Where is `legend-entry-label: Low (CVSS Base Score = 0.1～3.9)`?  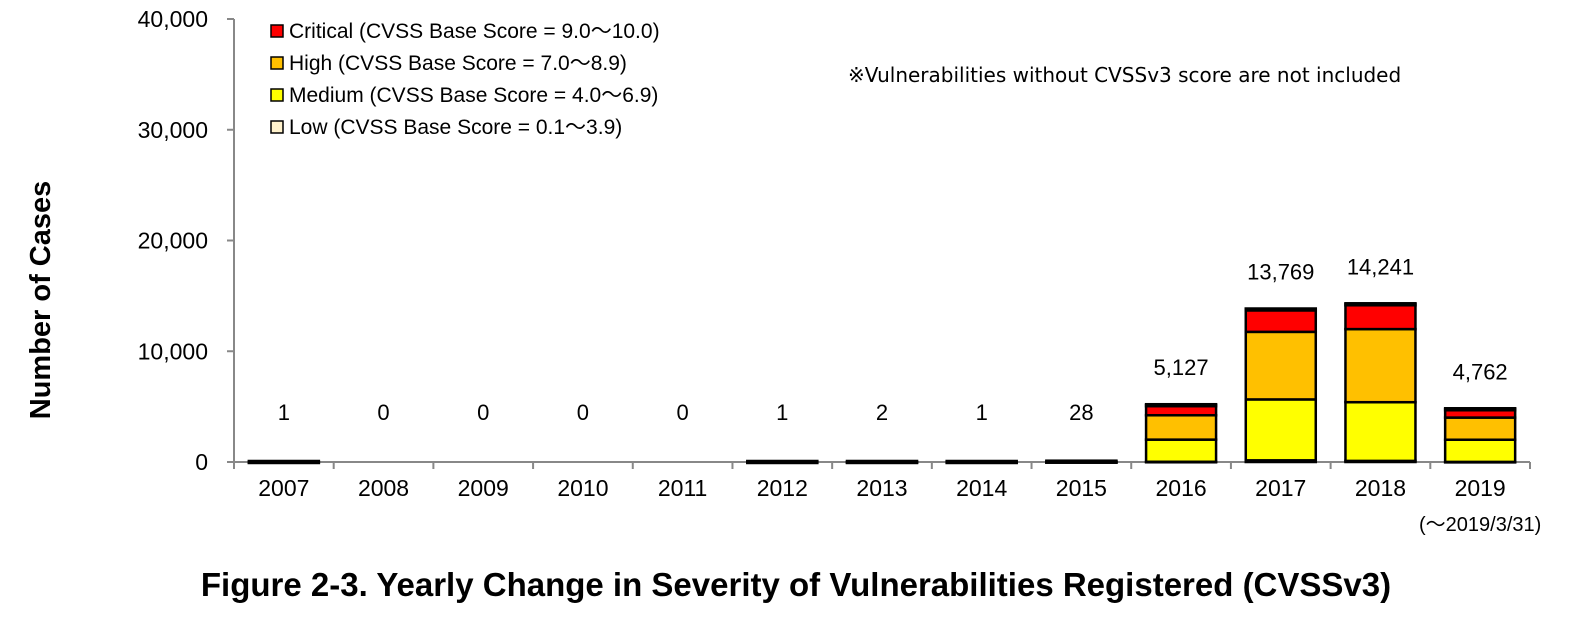 legend-entry-label: Low (CVSS Base Score = 0.1～3.9) is located at coordinates (455, 127).